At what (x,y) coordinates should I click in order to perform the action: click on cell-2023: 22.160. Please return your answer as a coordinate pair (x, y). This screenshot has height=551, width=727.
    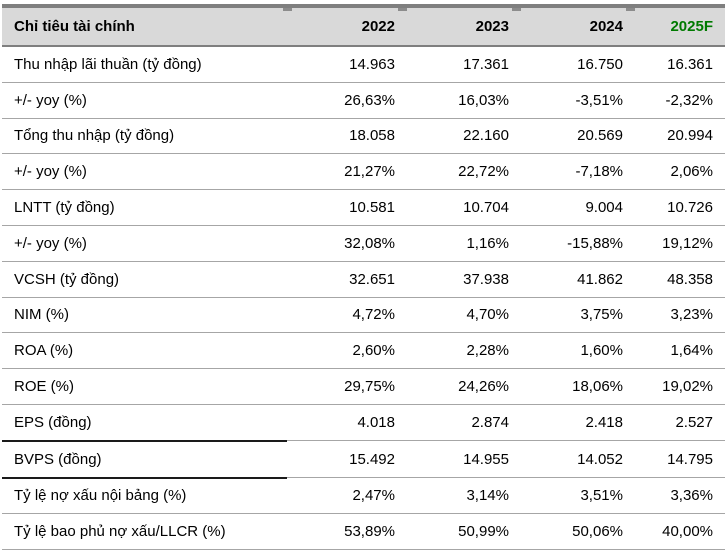
    Looking at the image, I should click on (459, 136).